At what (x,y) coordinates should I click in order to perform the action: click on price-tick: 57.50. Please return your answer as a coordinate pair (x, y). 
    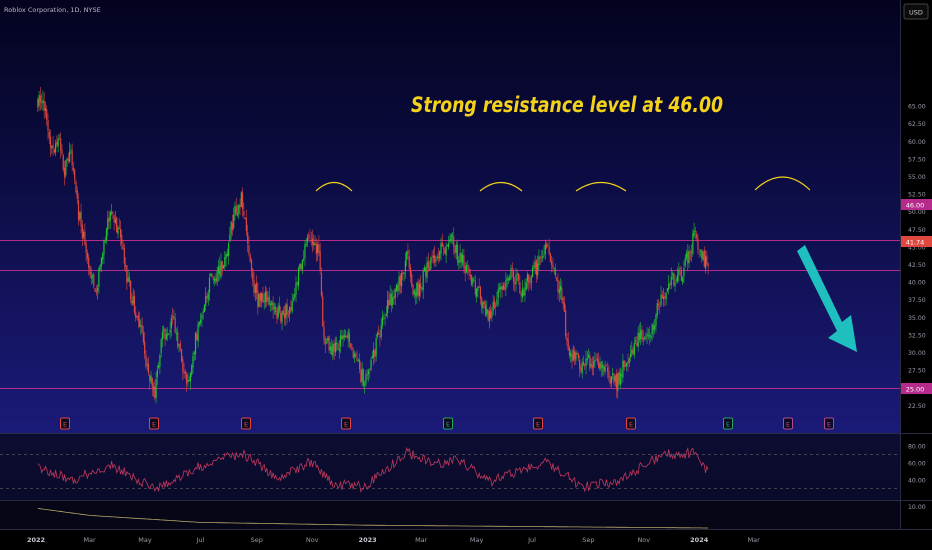
    Looking at the image, I should click on (917, 159).